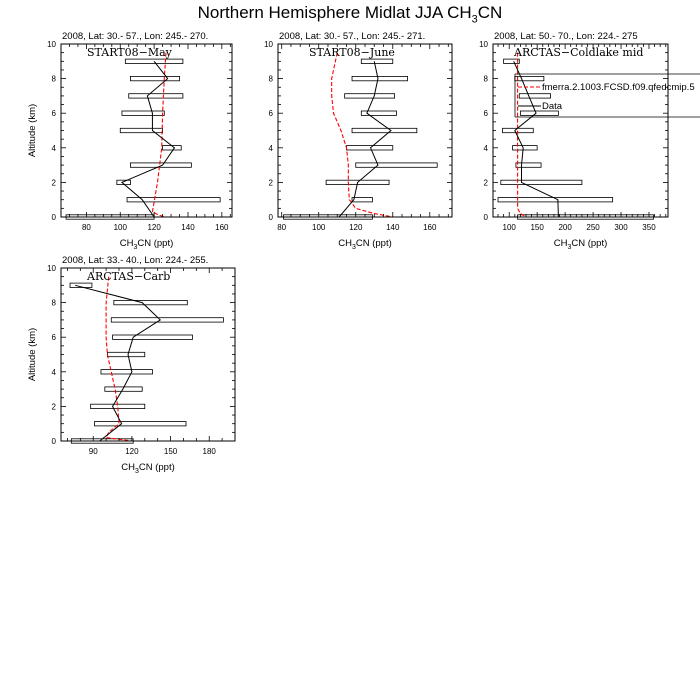 The image size is (700, 700). I want to click on panel-subtitle: 2008, Lat: 33.- 40., Lon: 224.- 255., so click(135, 260).